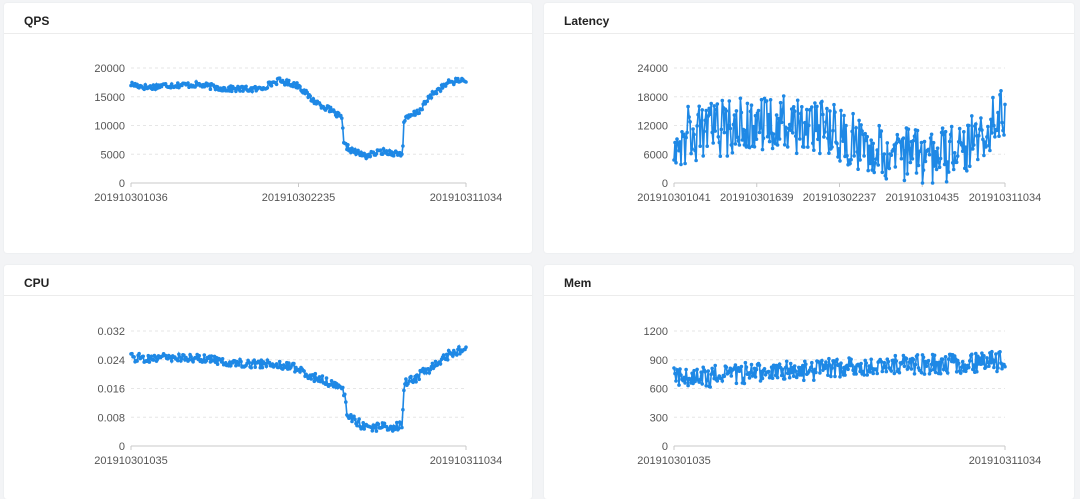  Describe the element at coordinates (652, 98) in the screenshot. I see `y-tick-label: 18000` at that location.